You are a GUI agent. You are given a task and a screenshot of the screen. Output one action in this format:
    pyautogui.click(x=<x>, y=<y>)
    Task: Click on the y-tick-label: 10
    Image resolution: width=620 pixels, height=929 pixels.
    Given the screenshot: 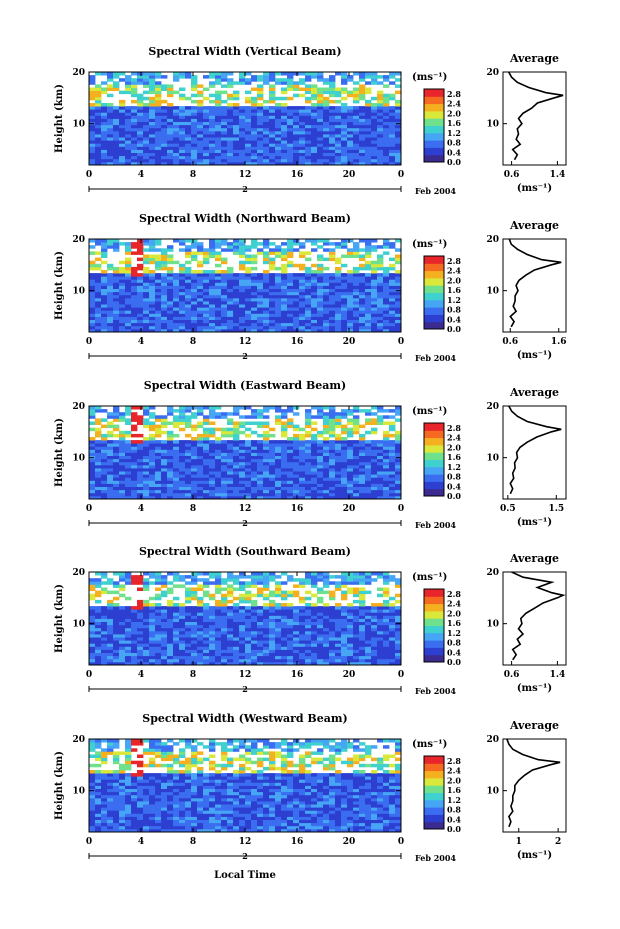 What is the action you would take?
    pyautogui.click(x=78, y=292)
    